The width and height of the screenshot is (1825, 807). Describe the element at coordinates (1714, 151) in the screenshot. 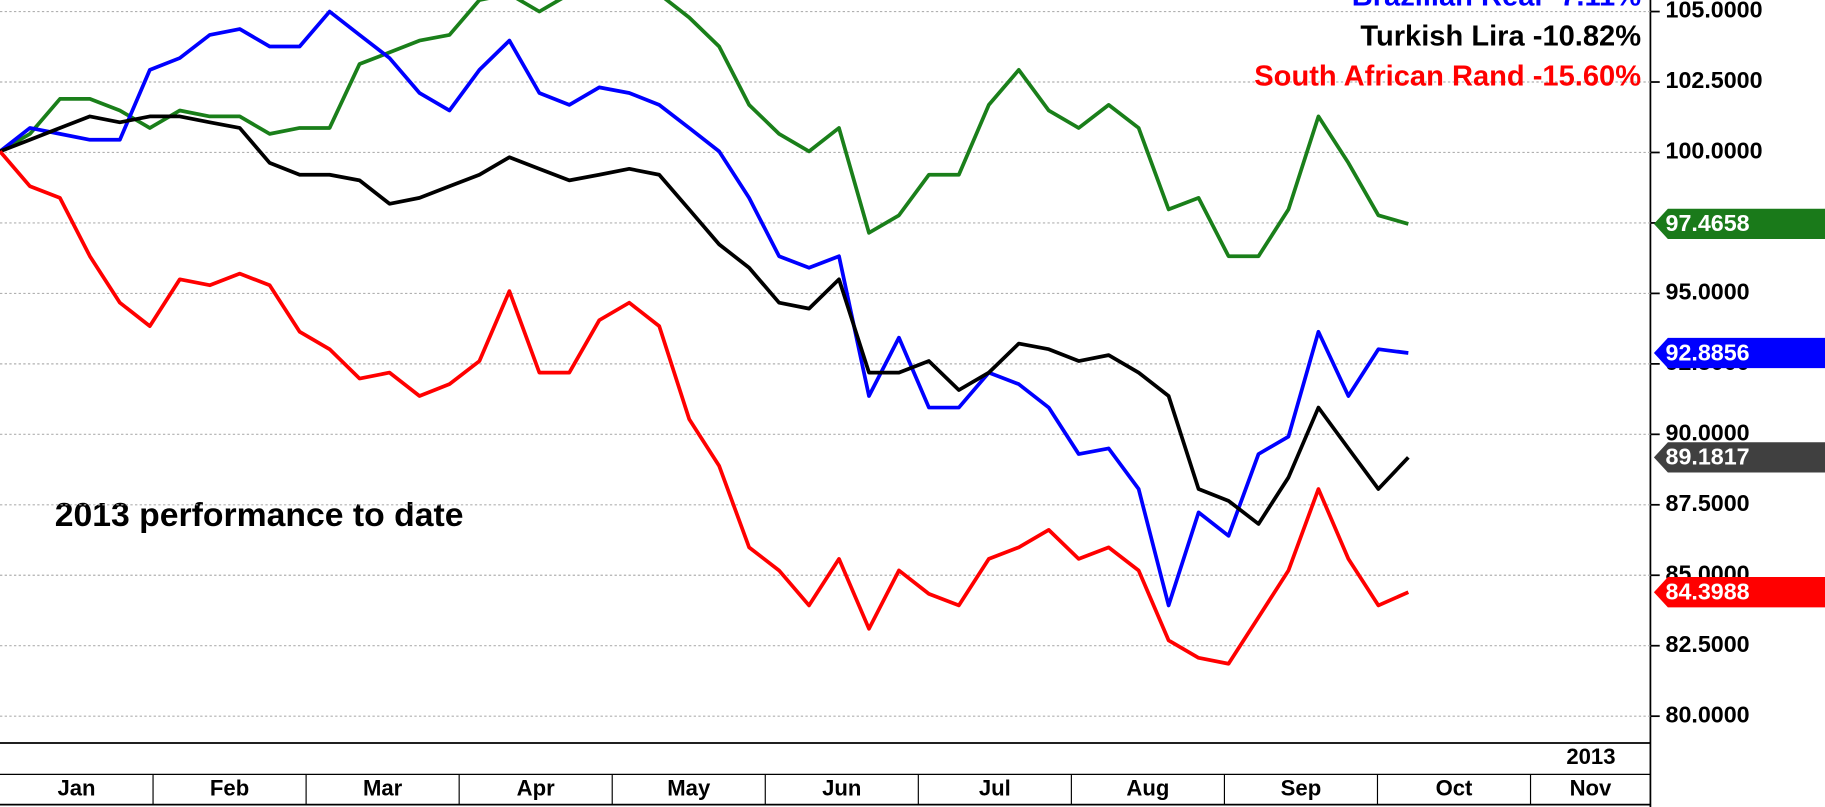

I see `y-tick-label: 100.0000` at that location.